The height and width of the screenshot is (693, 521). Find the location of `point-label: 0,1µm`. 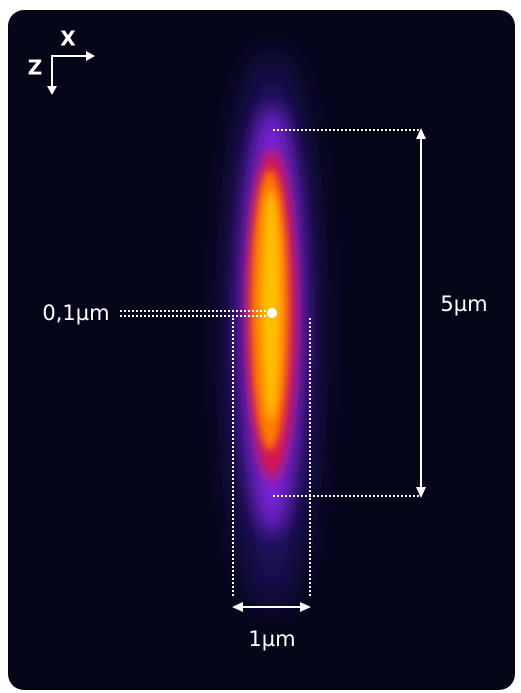

point-label: 0,1µm is located at coordinates (75, 313).